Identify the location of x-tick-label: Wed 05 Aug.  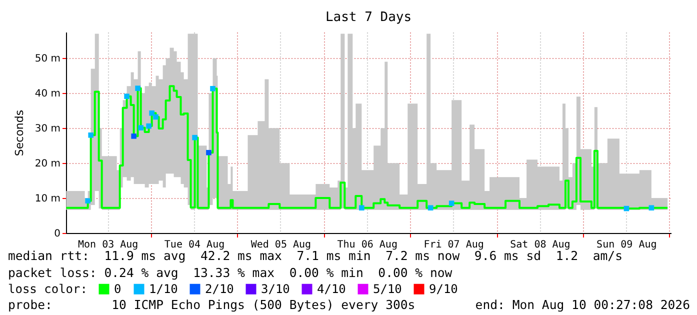
(281, 245).